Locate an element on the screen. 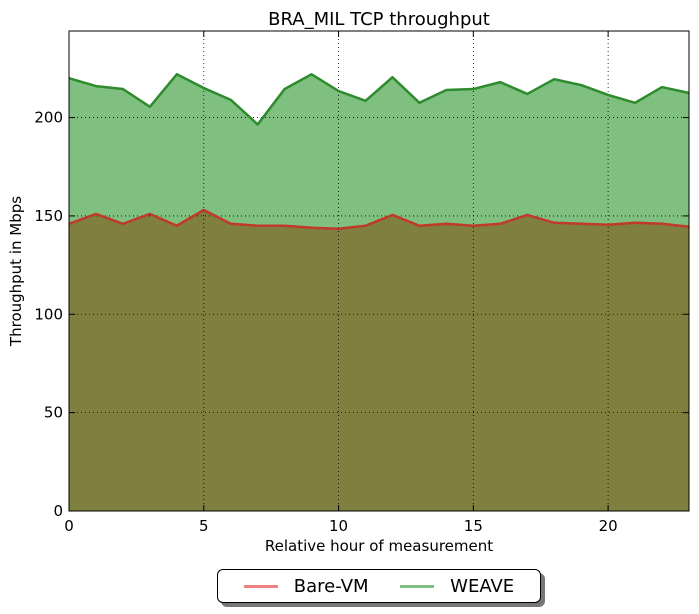  y-tick-label: 100 is located at coordinates (48, 314).